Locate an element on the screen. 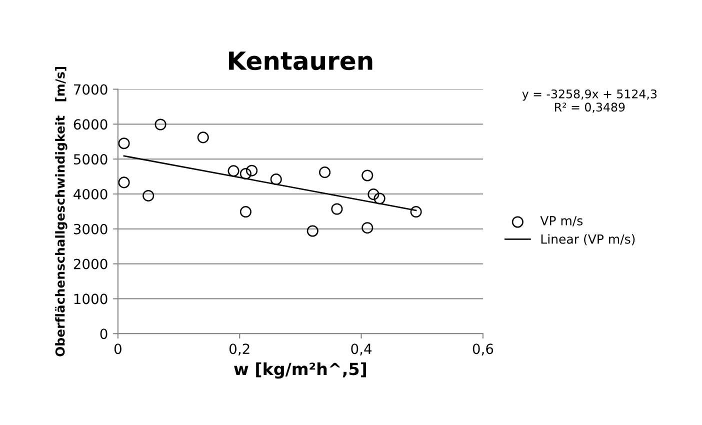 This screenshot has width=702, height=425. y-tick-label: 5000 is located at coordinates (91, 159).